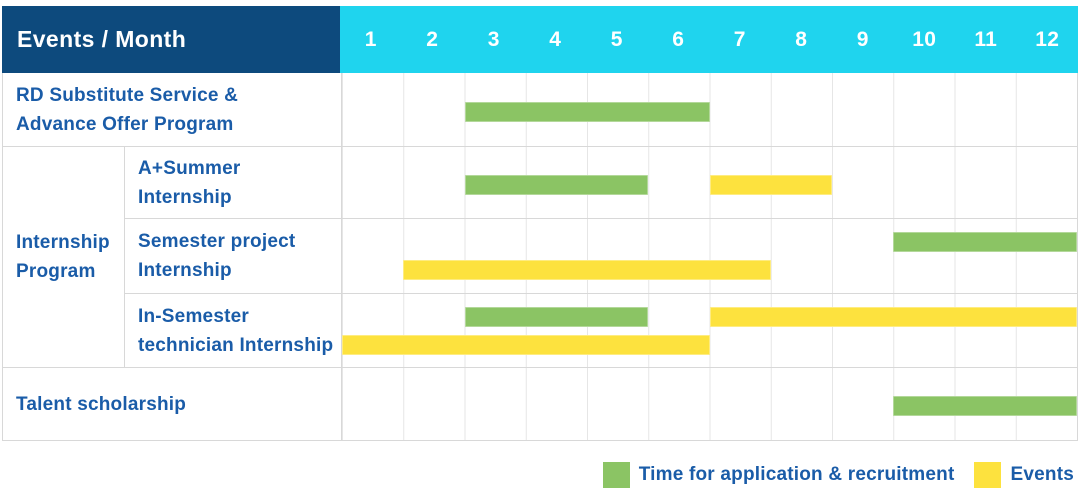 The image size is (1080, 494). Describe the element at coordinates (64, 257) in the screenshot. I see `group-label-internship-program: Internship Program` at that location.